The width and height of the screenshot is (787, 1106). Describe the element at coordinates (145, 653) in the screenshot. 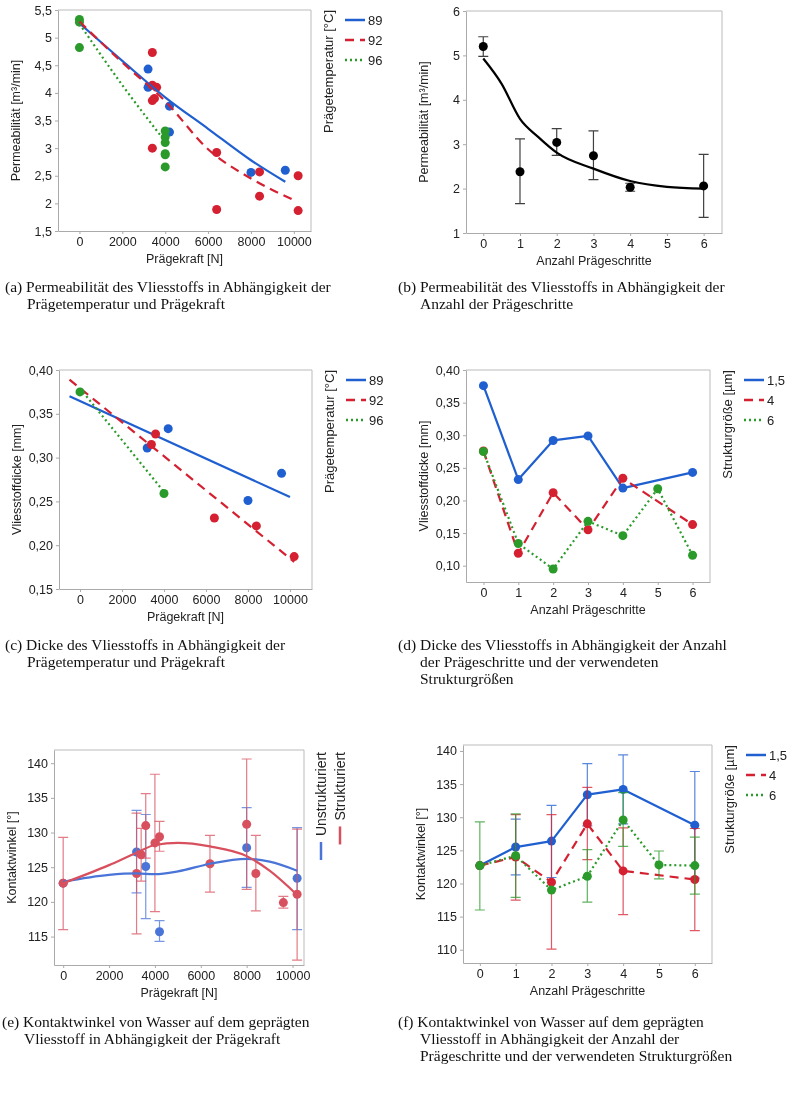

I see `text: (c) Dicke des Vliesstoffs in Abhängigkeit der Prägetemperatur und Prägekraft` at that location.